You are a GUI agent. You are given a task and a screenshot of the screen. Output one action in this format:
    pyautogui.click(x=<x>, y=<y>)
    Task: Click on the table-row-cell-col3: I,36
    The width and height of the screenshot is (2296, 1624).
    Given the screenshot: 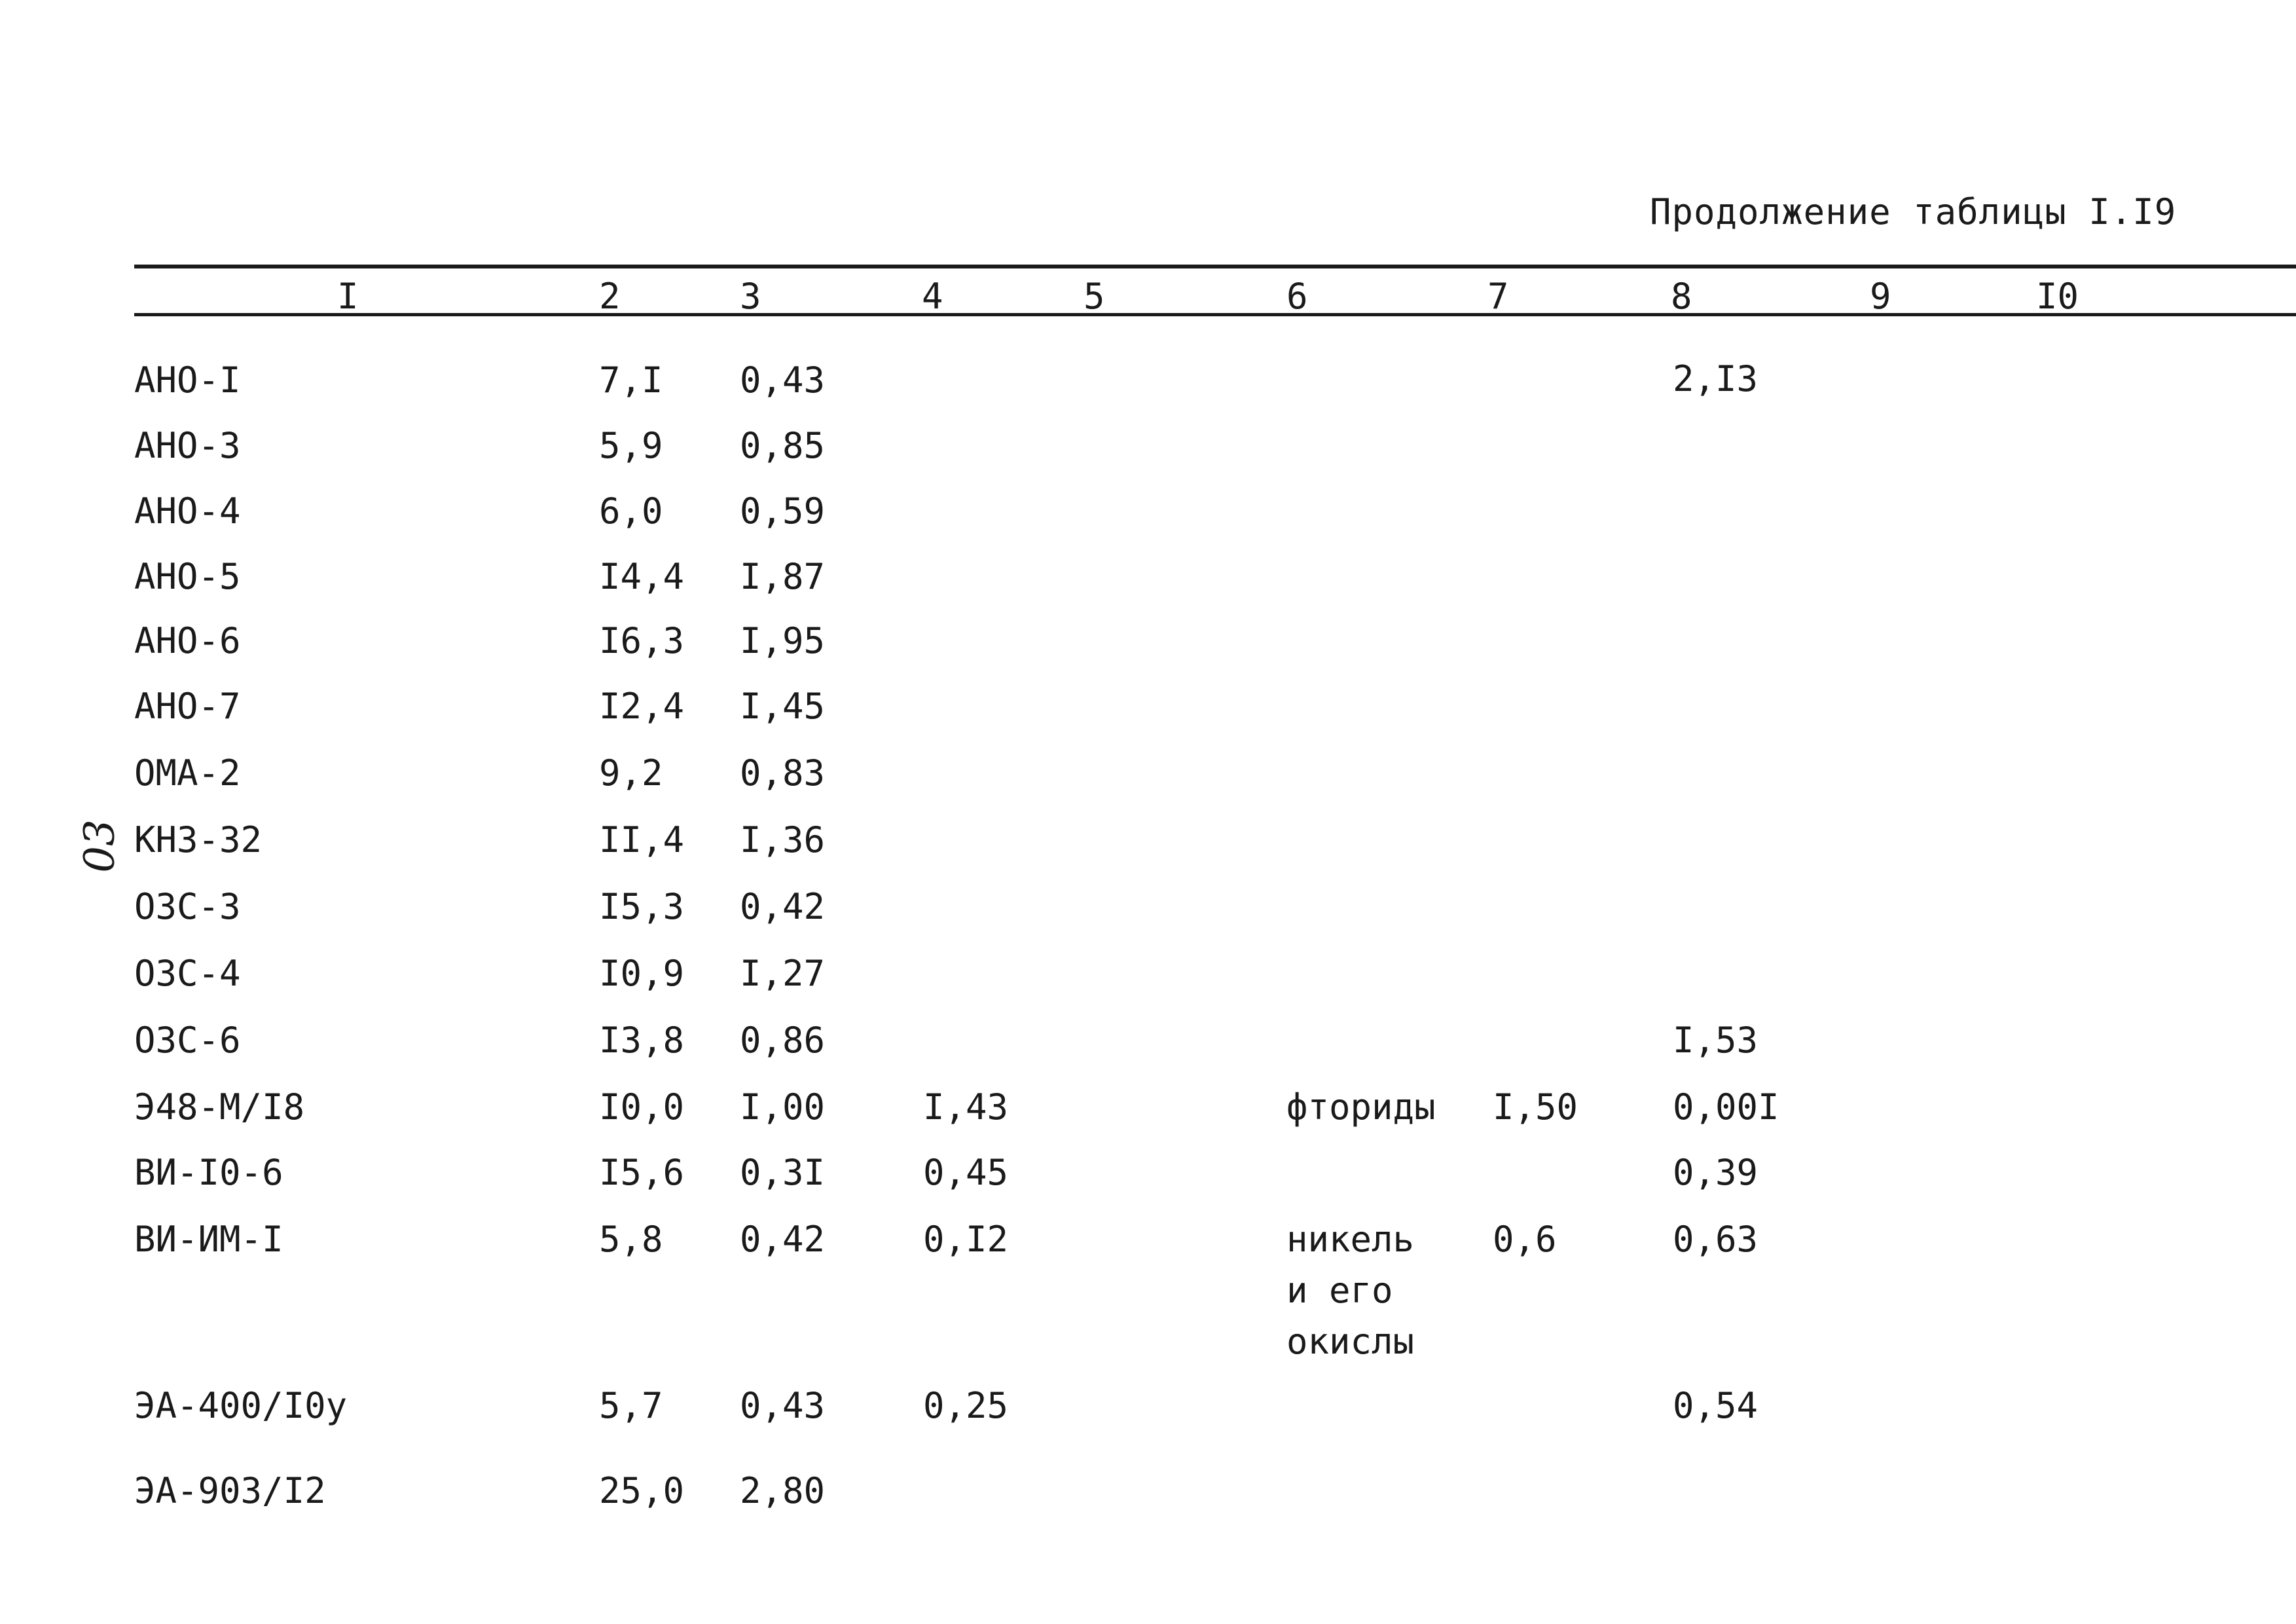 What is the action you would take?
    pyautogui.click(x=783, y=839)
    